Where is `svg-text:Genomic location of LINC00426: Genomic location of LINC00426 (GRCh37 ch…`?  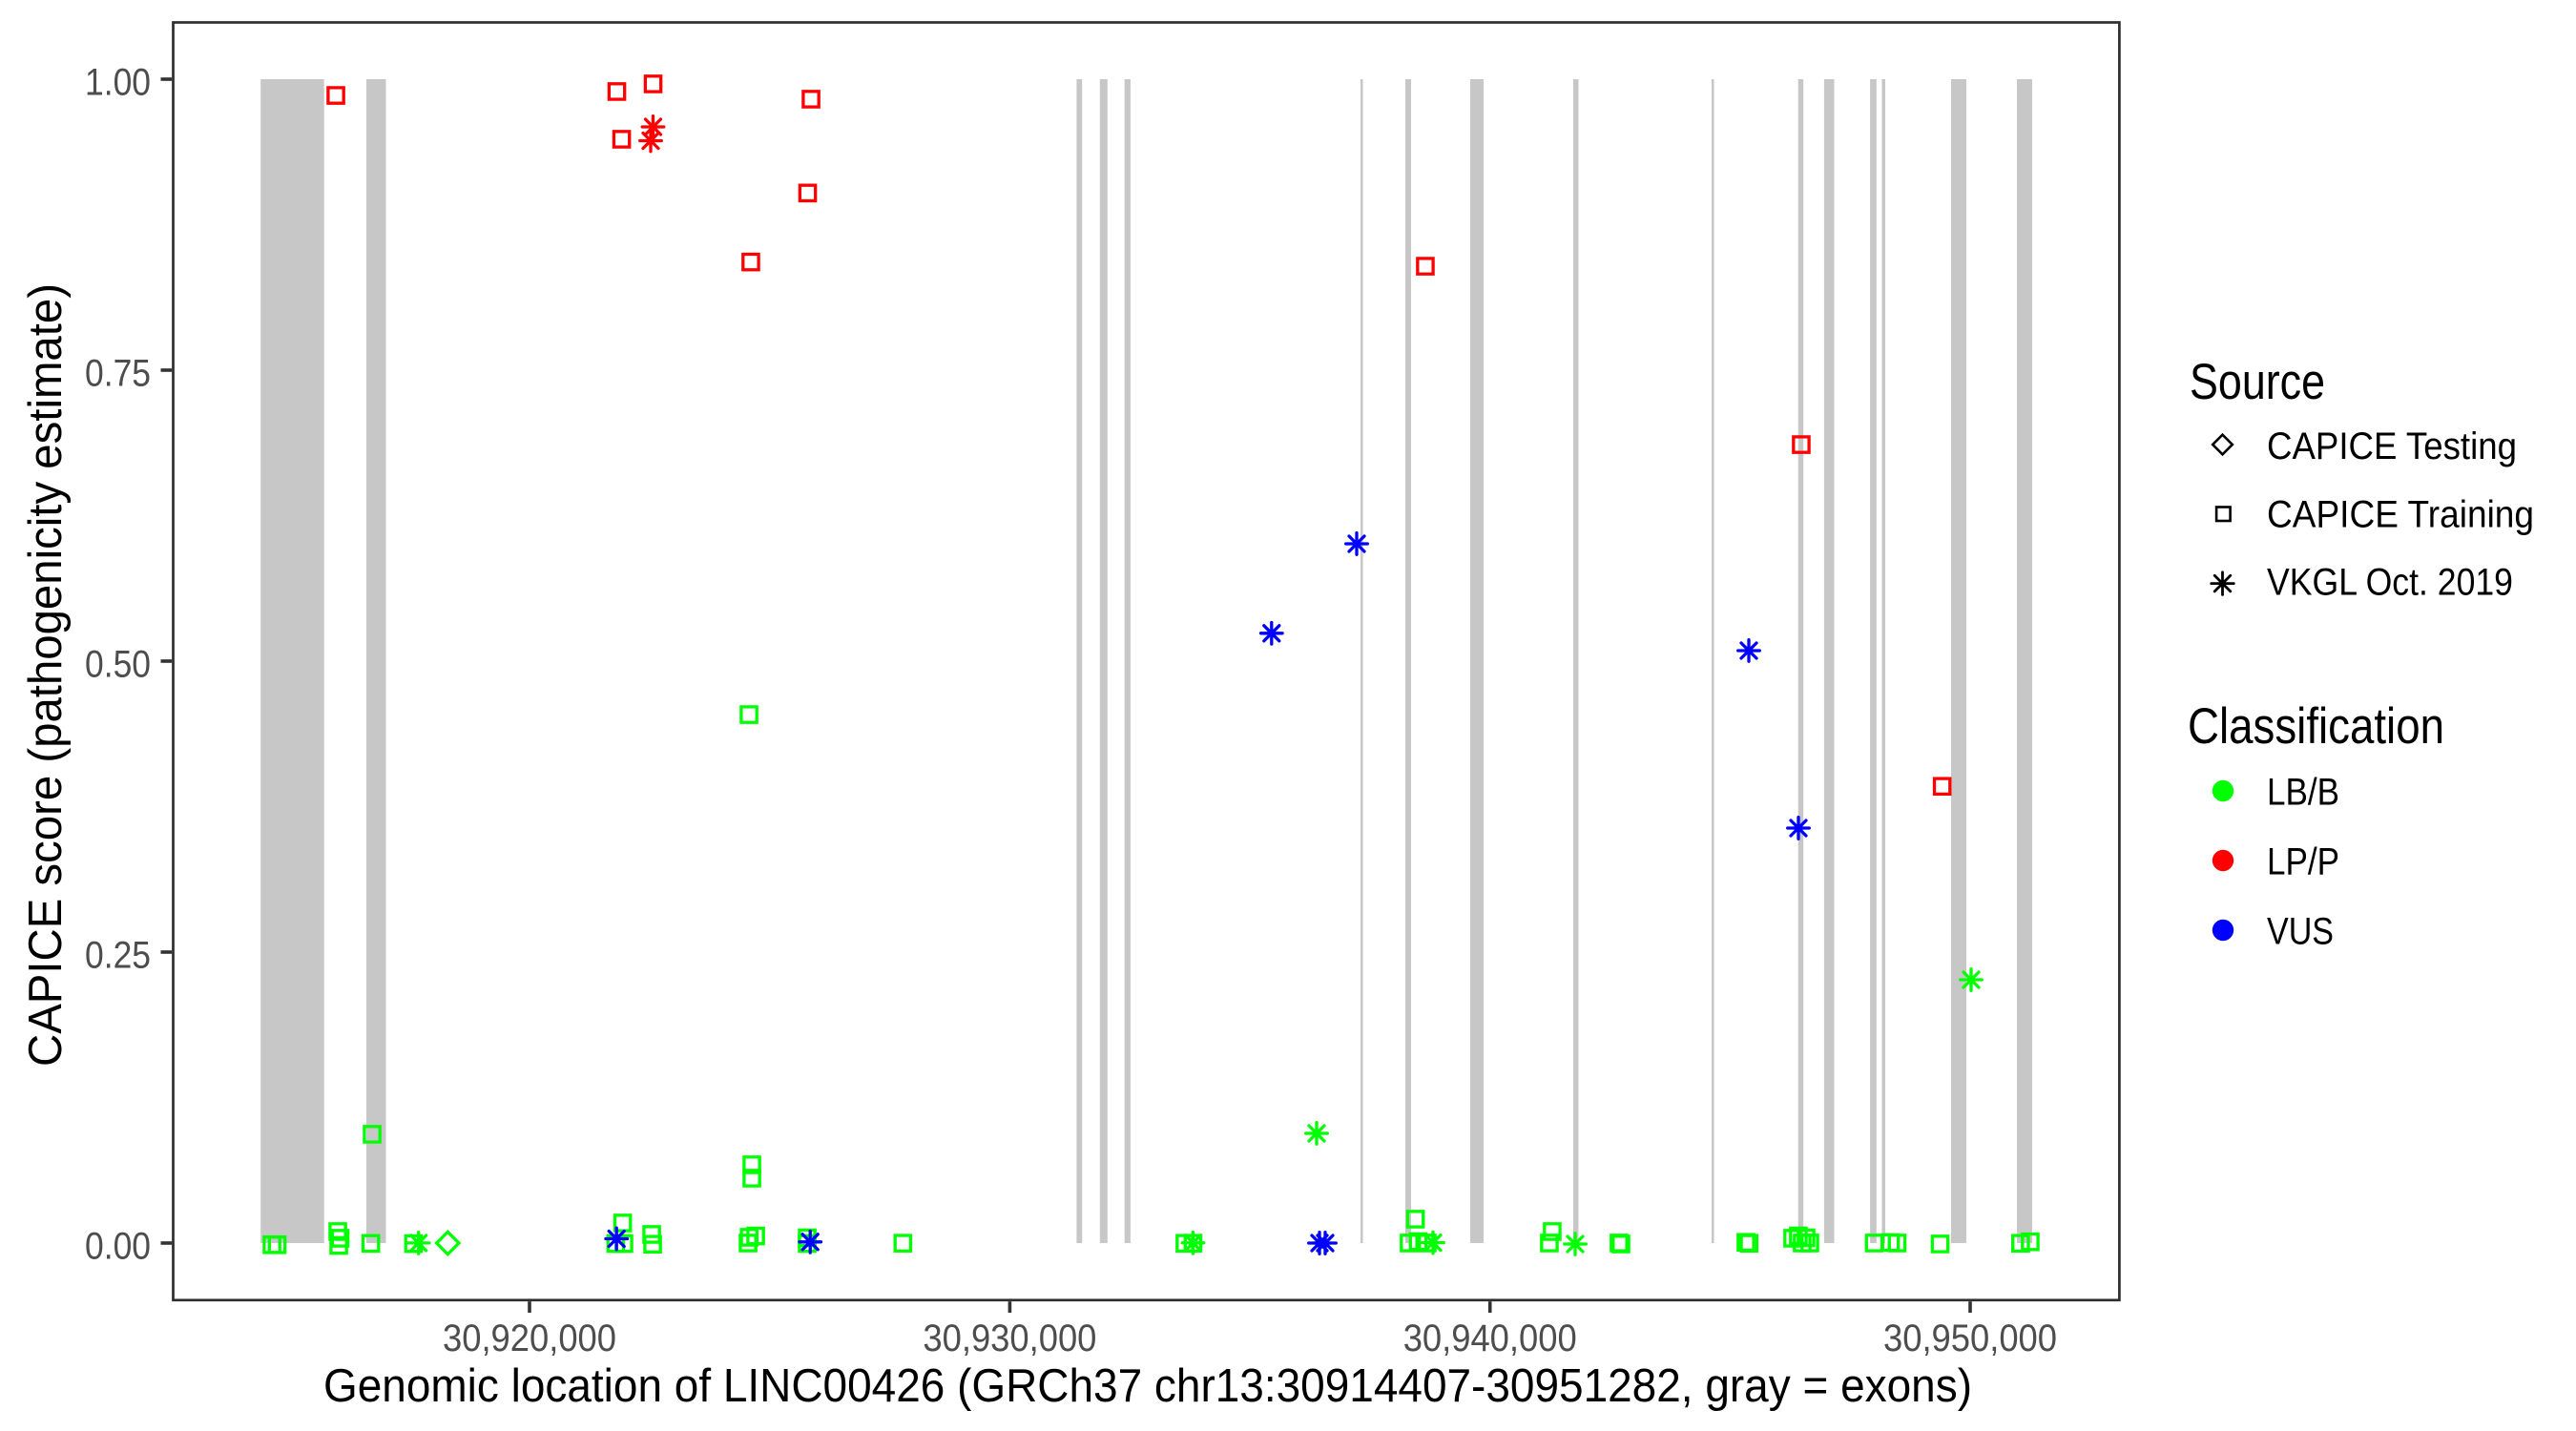 svg-text:Genomic location of LINC00426: Genomic location of LINC00426 (GRCh37 ch… is located at coordinates (1147, 1386).